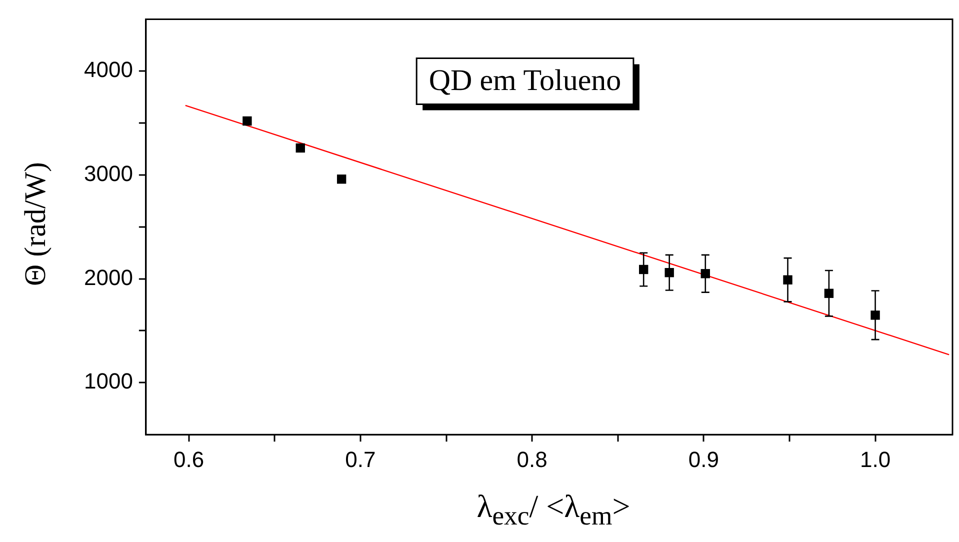 This screenshot has height=542, width=959. I want to click on y-tick-label: 2000, so click(108, 277).